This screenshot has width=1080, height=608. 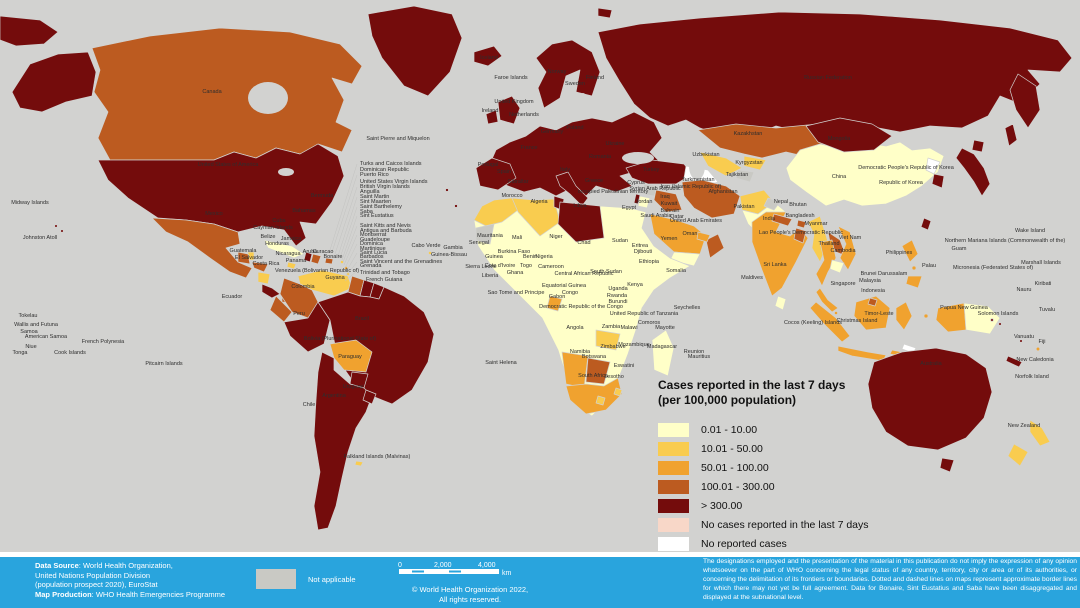 I want to click on region-west-papua, so click(x=951, y=317).